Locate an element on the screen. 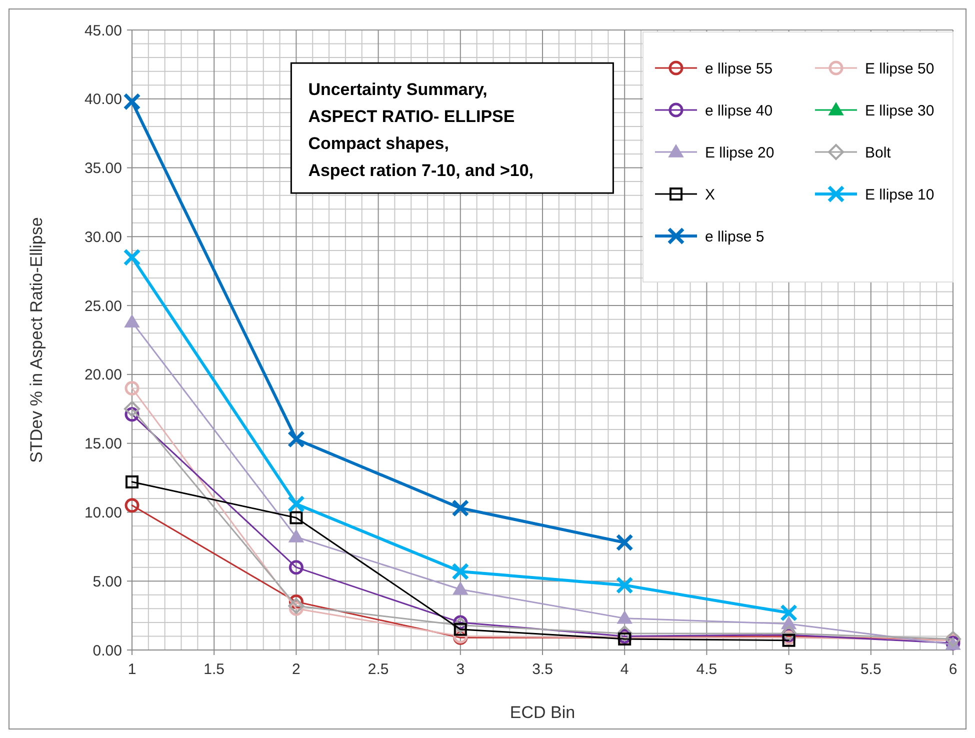 This screenshot has width=975, height=738. x-tick-label: 1 is located at coordinates (132, 669).